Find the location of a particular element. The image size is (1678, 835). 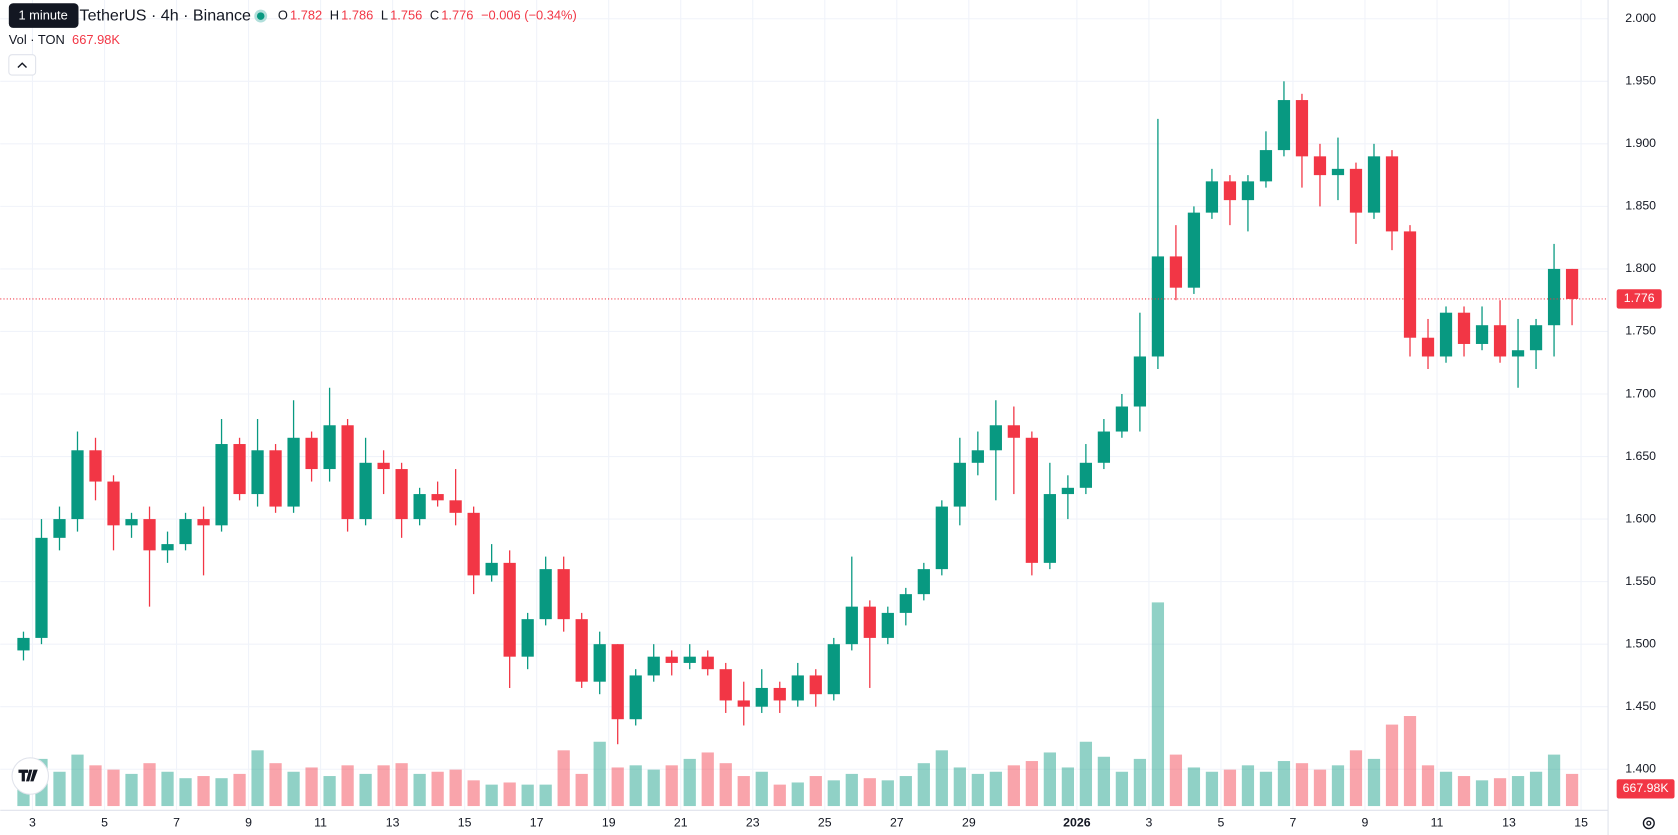

collapse-button is located at coordinates (22, 65).